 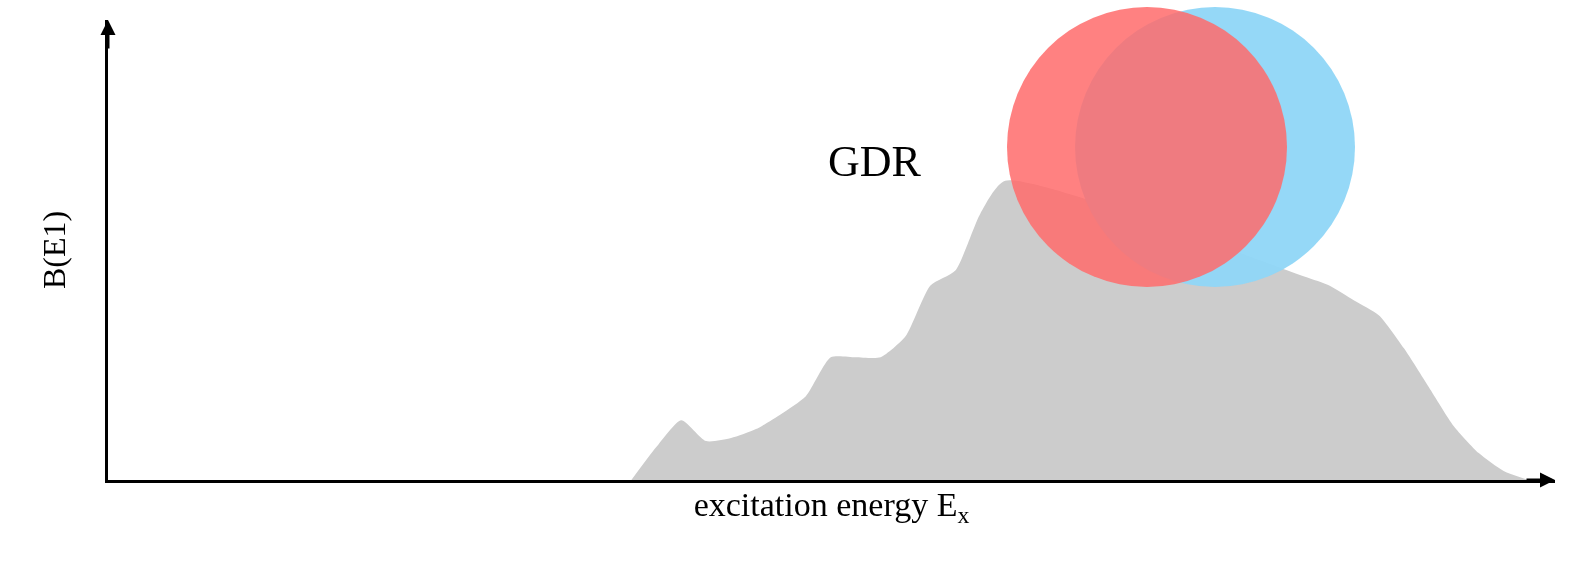 What do you see at coordinates (54, 250) in the screenshot?
I see `y-axis-title: B(E1)` at bounding box center [54, 250].